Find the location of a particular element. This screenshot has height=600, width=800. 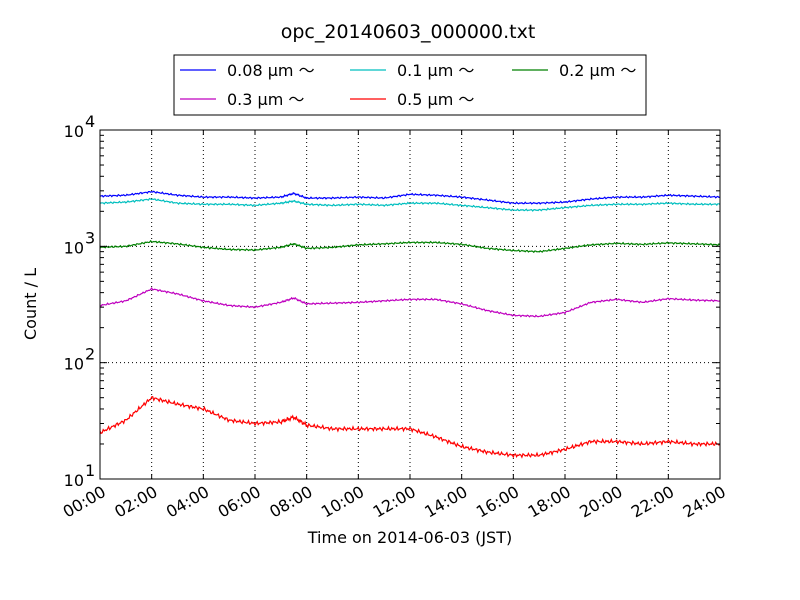

x-tick-label: 12:00 is located at coordinates (394, 502).